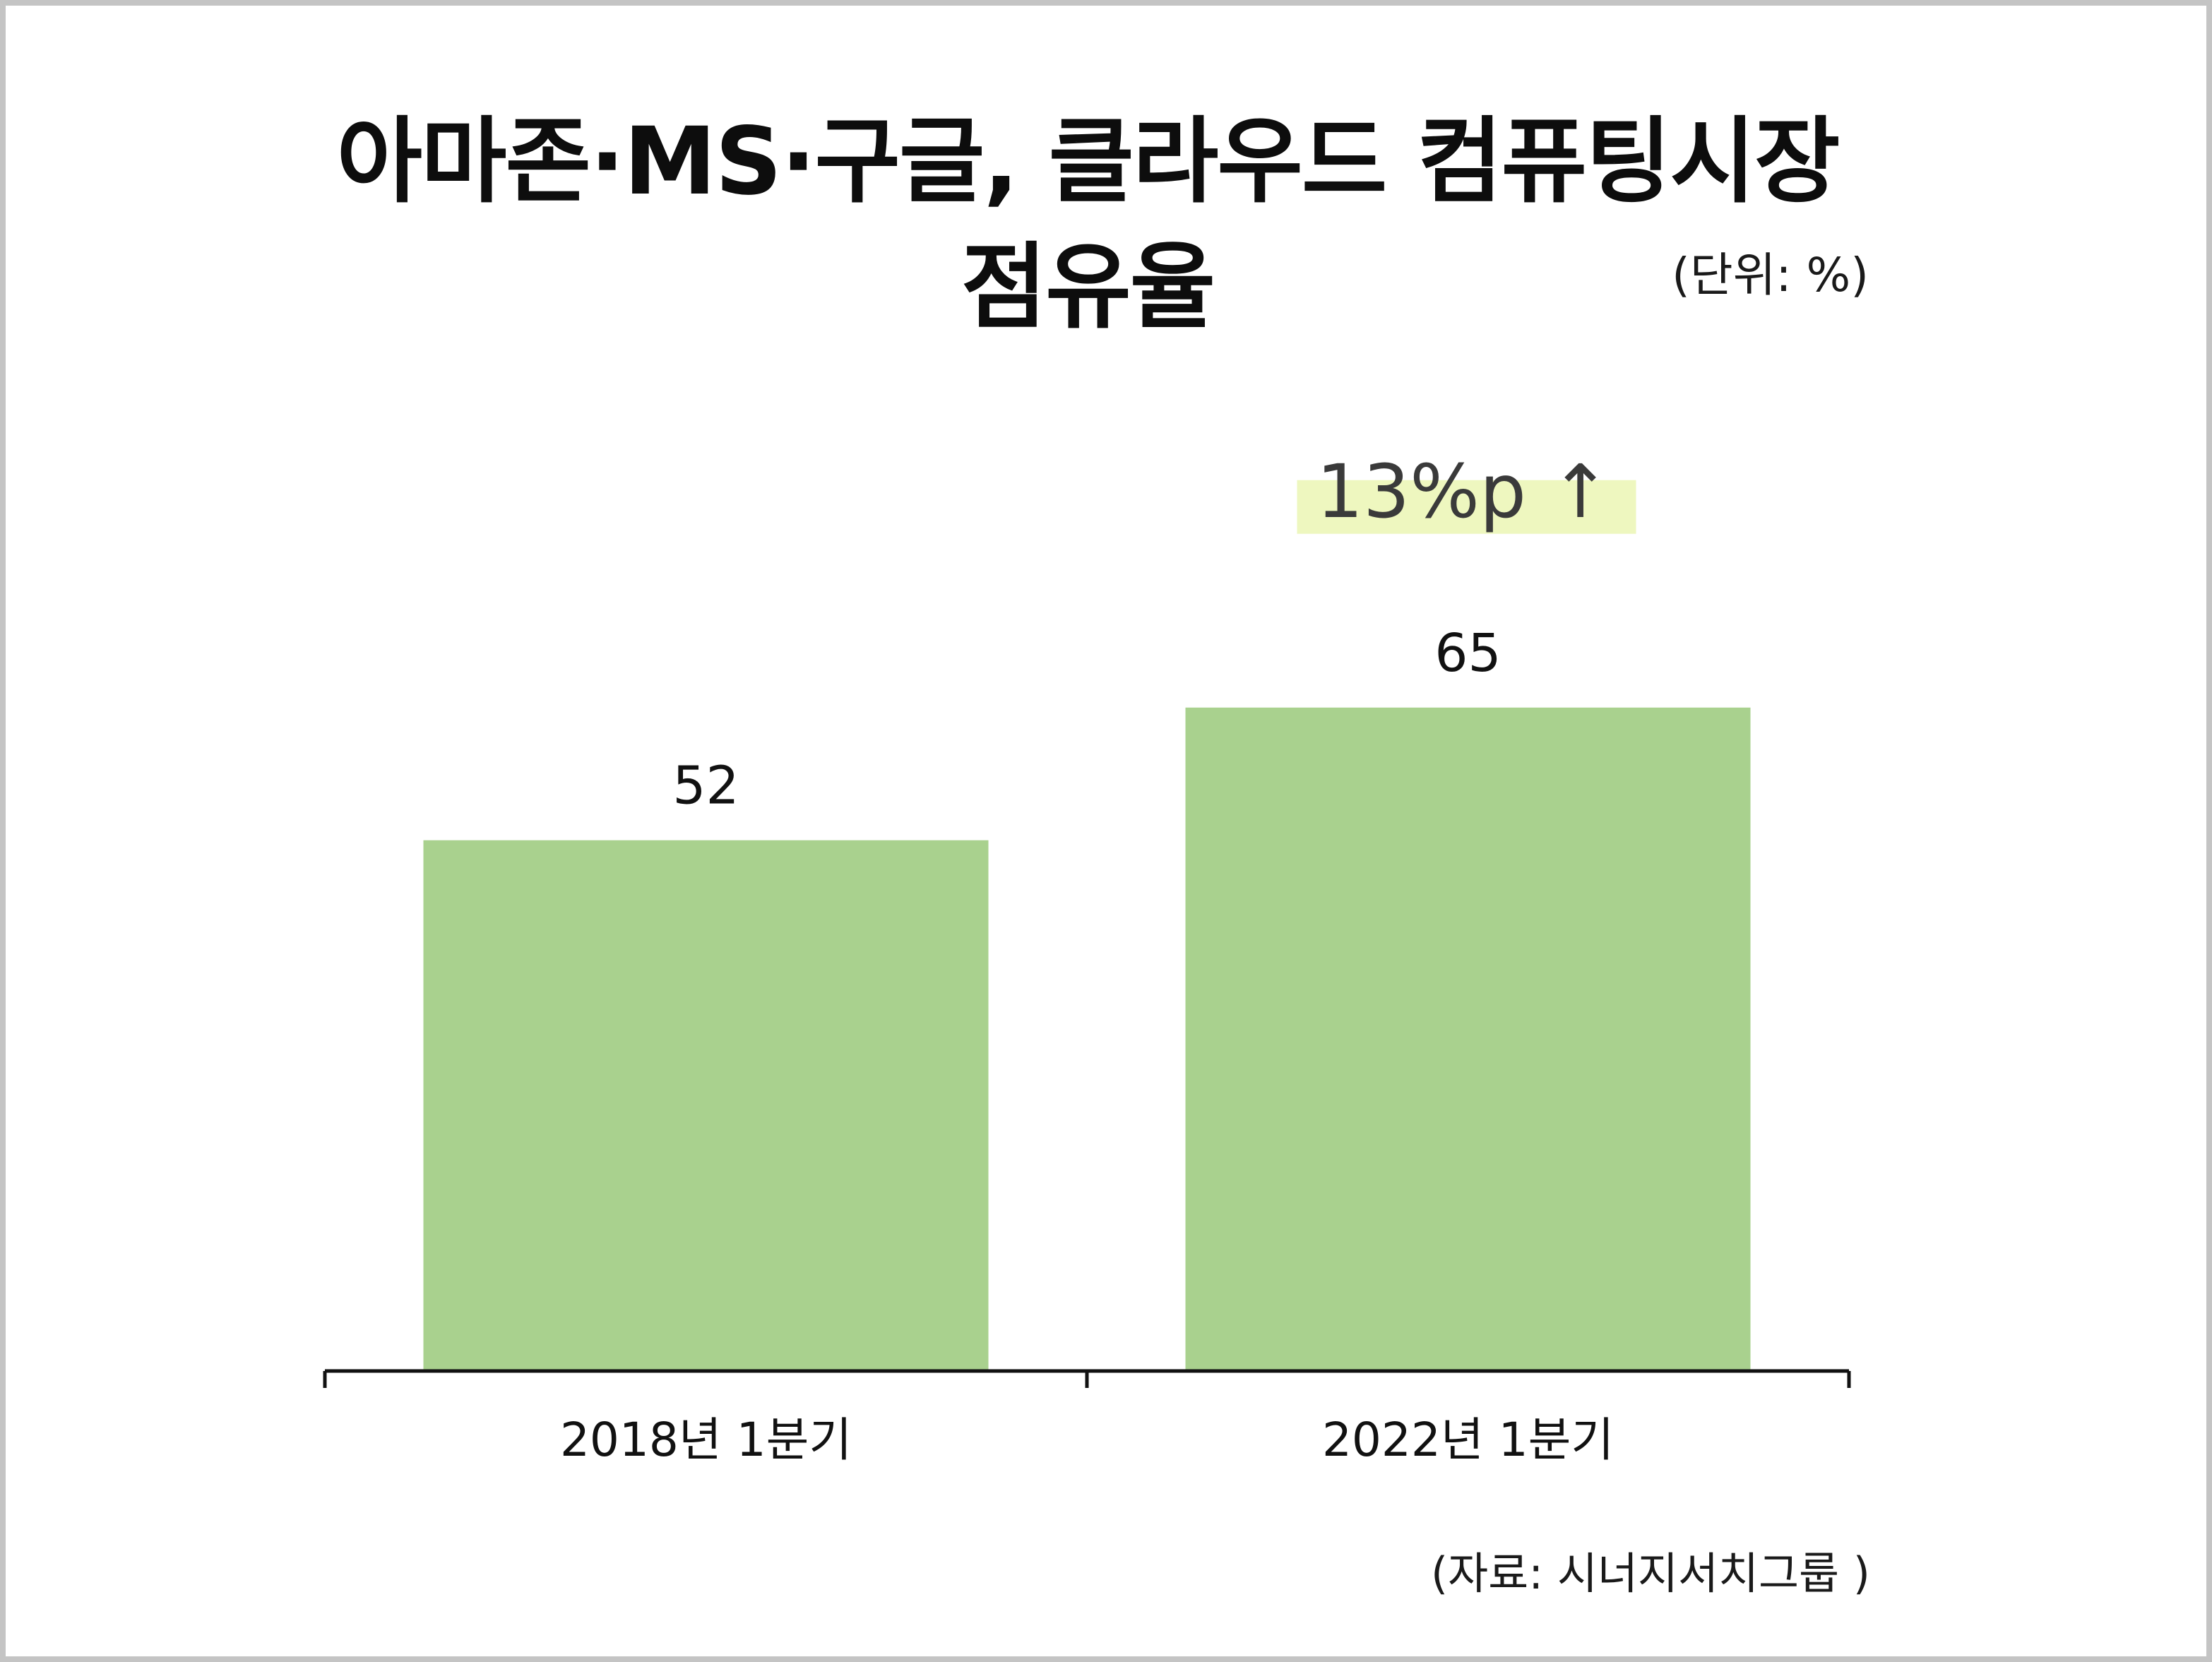 This screenshot has width=2212, height=1662. I want to click on chart-title: 아마존·MS·구글, 클라우드 컴퓨팅시장 점유율, so click(1088, 225).